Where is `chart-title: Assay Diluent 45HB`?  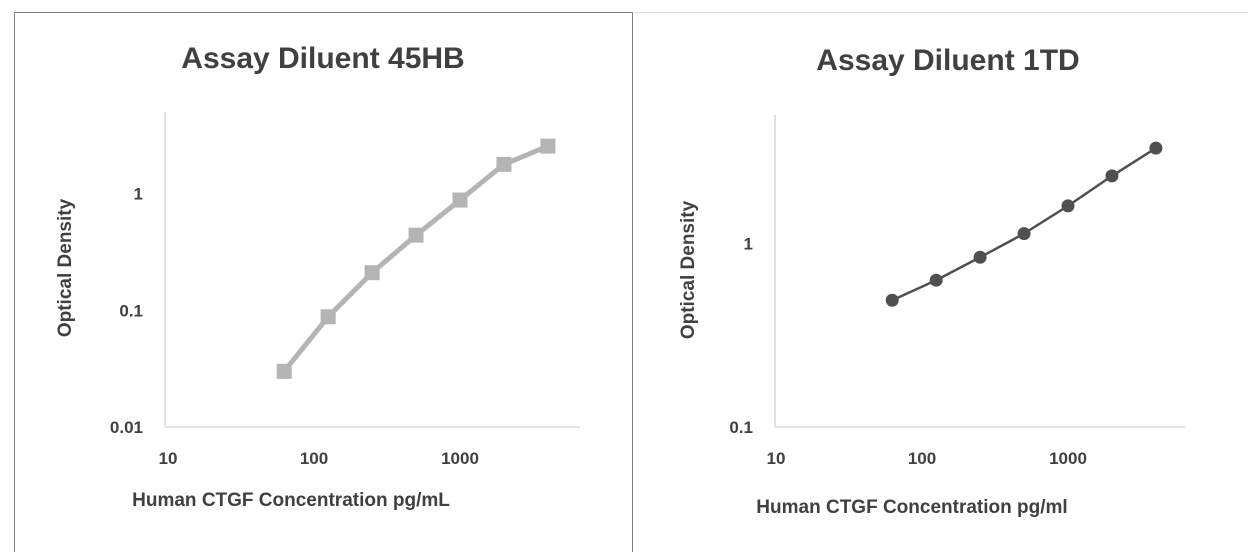 chart-title: Assay Diluent 45HB is located at coordinates (322, 58).